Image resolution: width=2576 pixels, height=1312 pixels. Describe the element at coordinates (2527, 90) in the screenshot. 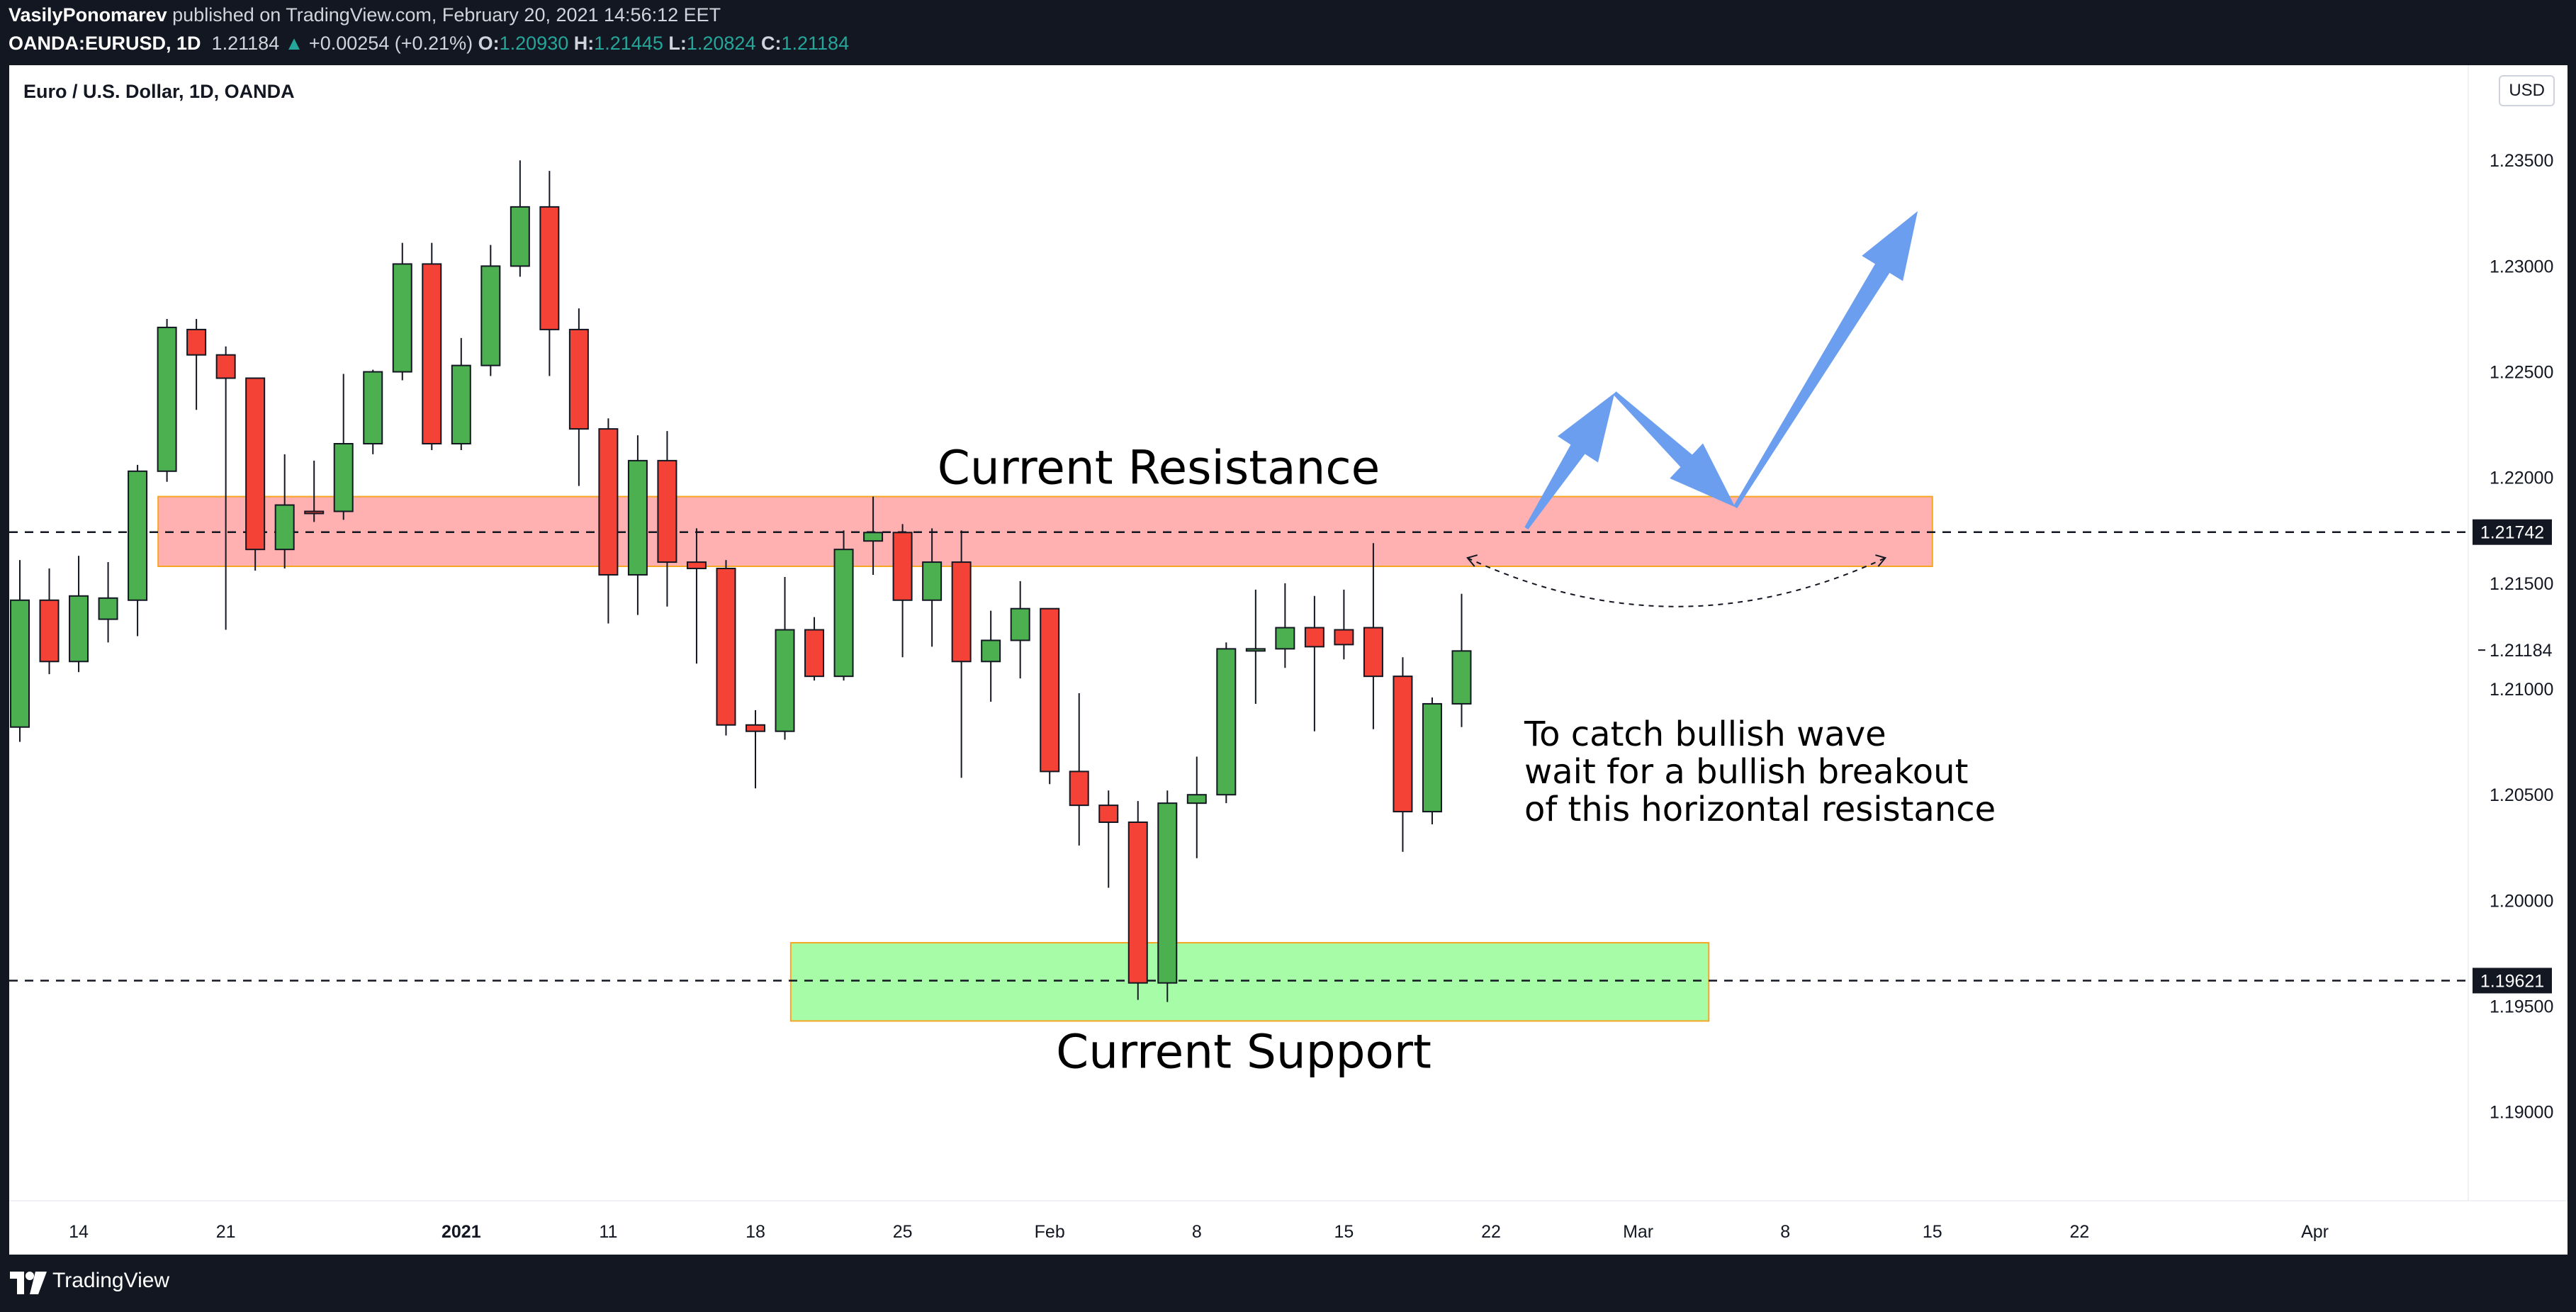

I see `currency-button: USD` at that location.